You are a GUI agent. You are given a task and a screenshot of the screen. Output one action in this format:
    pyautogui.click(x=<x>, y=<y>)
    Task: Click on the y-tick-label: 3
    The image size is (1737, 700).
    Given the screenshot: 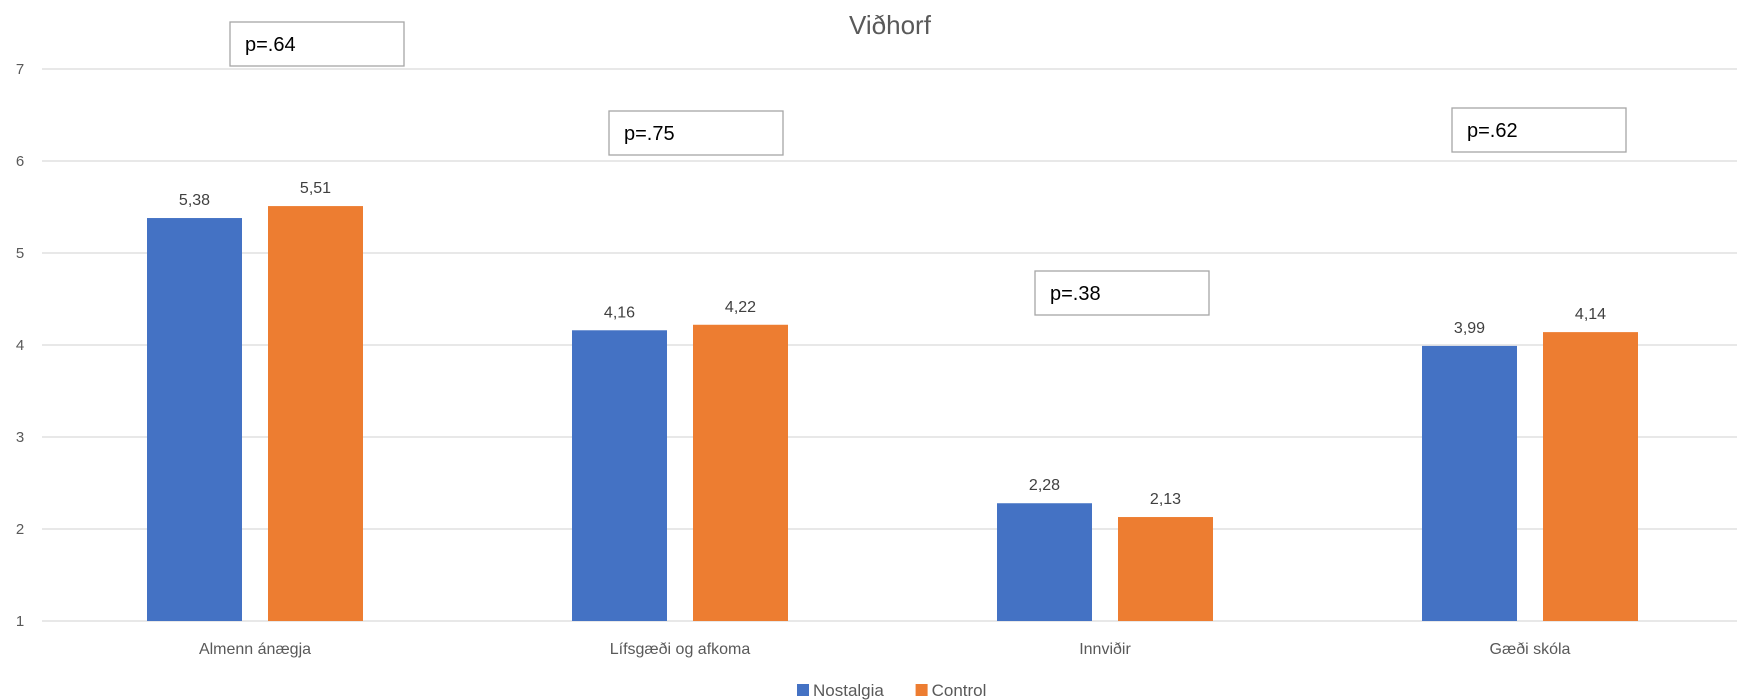 What is the action you would take?
    pyautogui.click(x=20, y=437)
    